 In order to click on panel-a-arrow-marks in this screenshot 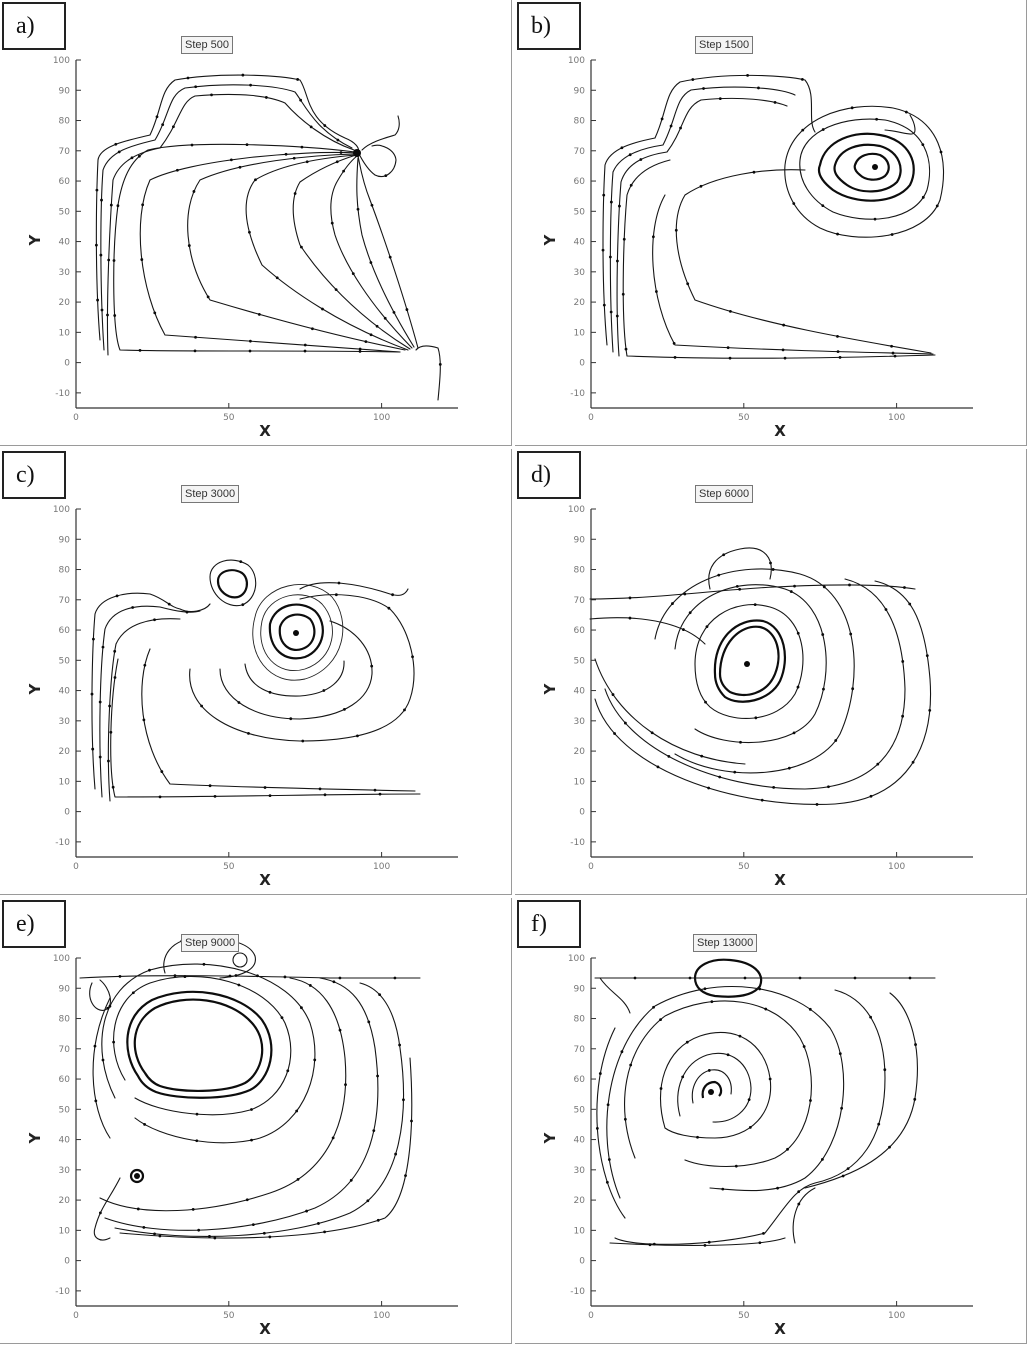, I will do `click(268, 219)`.